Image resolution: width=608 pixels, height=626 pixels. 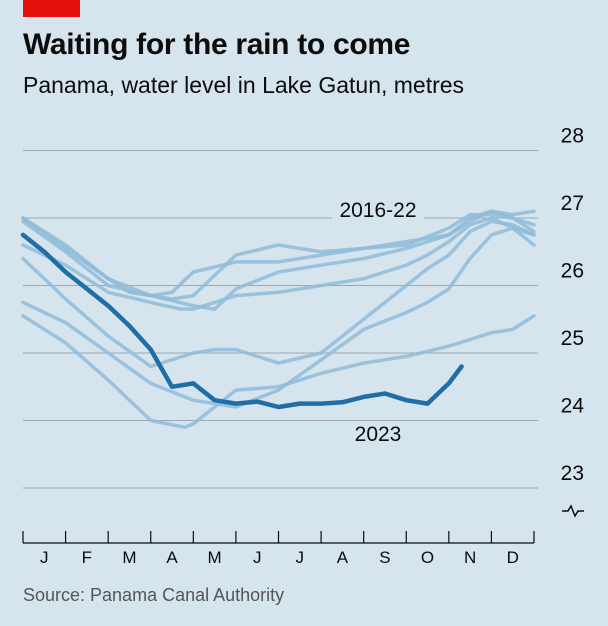 What do you see at coordinates (172, 557) in the screenshot?
I see `month-label-3: A` at bounding box center [172, 557].